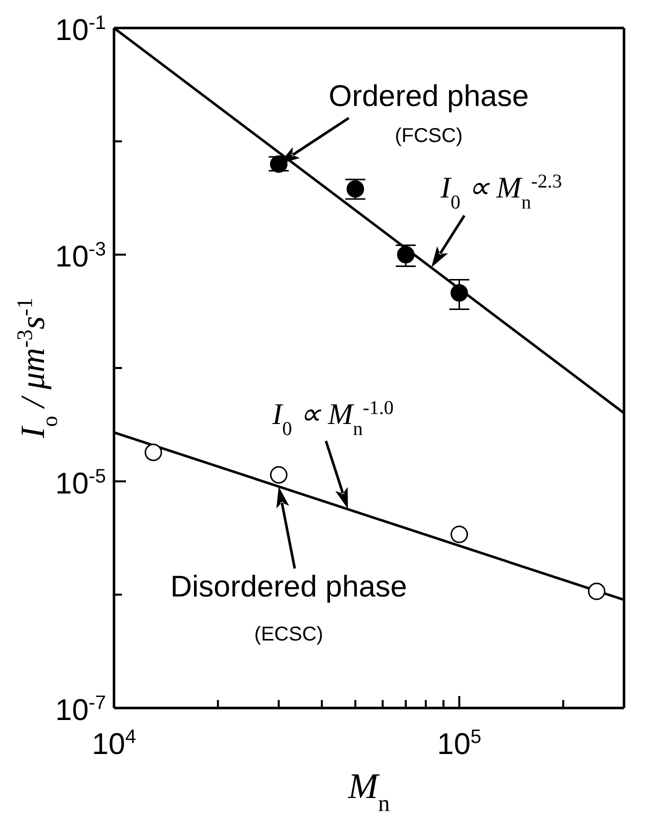 The height and width of the screenshot is (838, 652). Describe the element at coordinates (80, 482) in the screenshot. I see `y-tick-label: 10$^{-5}$` at that location.